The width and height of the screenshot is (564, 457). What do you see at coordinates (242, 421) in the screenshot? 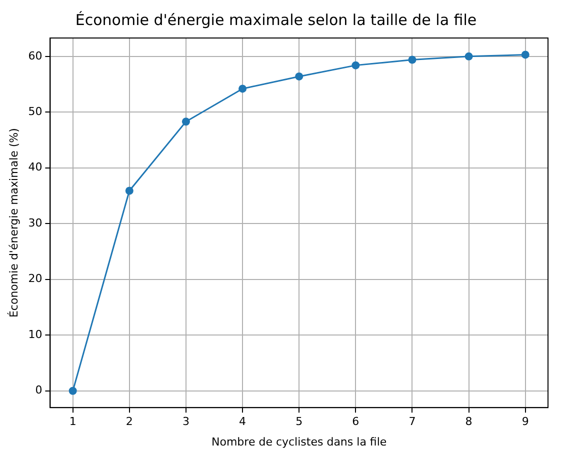
I see `x-tick-label: 4` at bounding box center [242, 421].